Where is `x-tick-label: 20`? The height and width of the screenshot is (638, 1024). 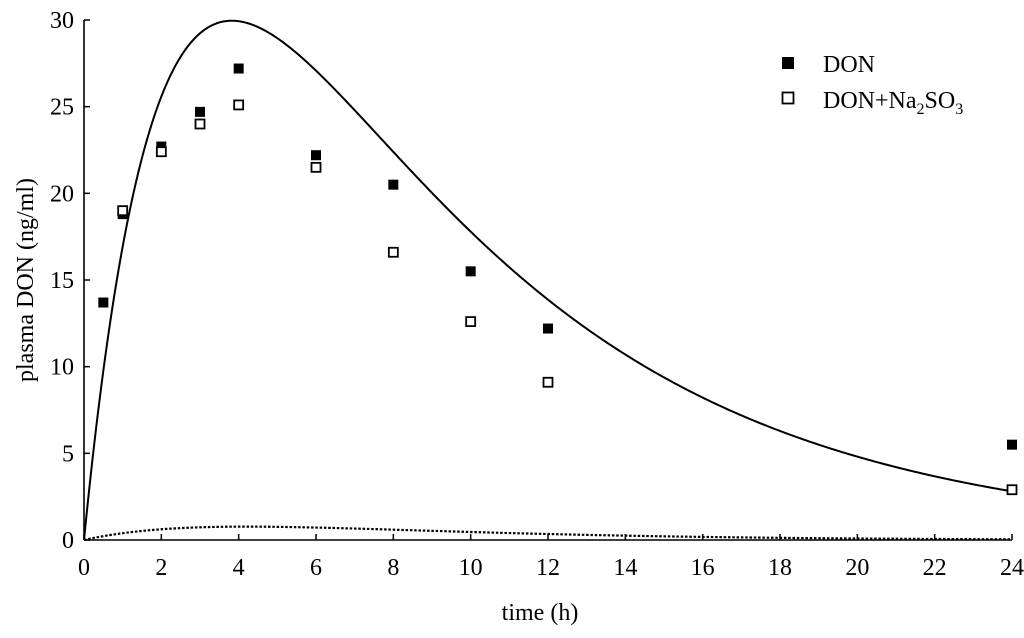
x-tick-label: 20 is located at coordinates (857, 568).